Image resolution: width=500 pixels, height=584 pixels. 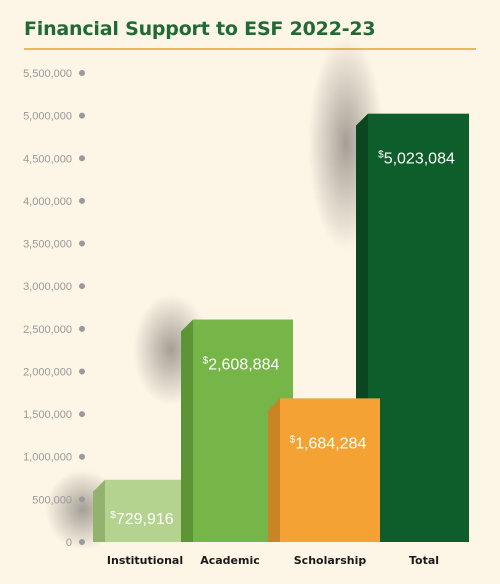 I want to click on y-tick-label: 4,000,000, so click(x=47, y=202).